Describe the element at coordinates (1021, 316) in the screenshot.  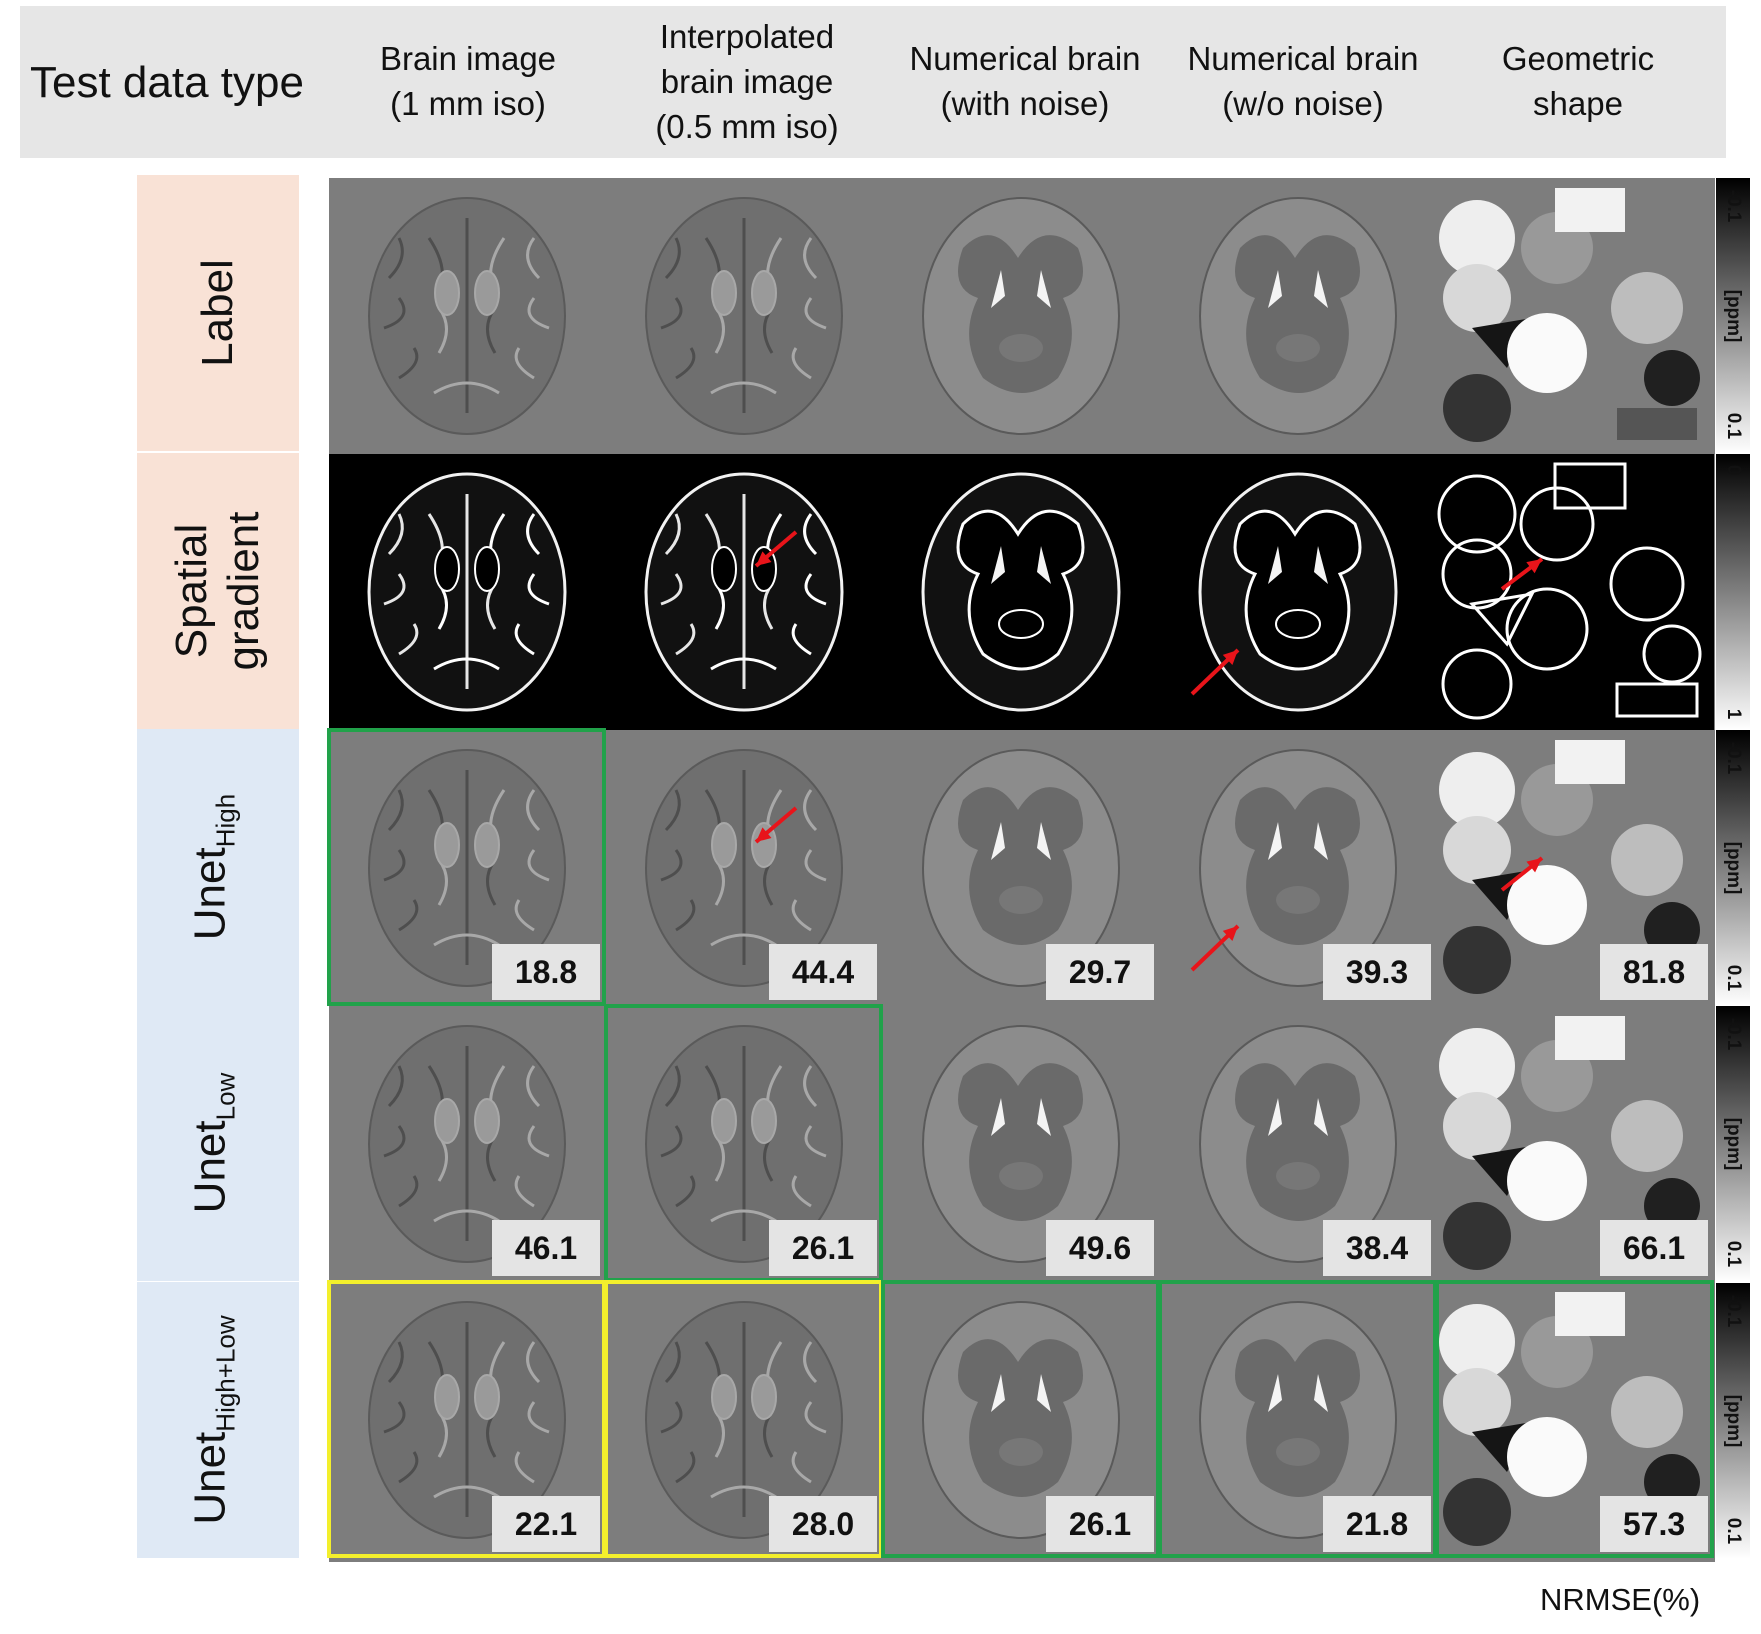
I see `panel-label-num-noise` at that location.